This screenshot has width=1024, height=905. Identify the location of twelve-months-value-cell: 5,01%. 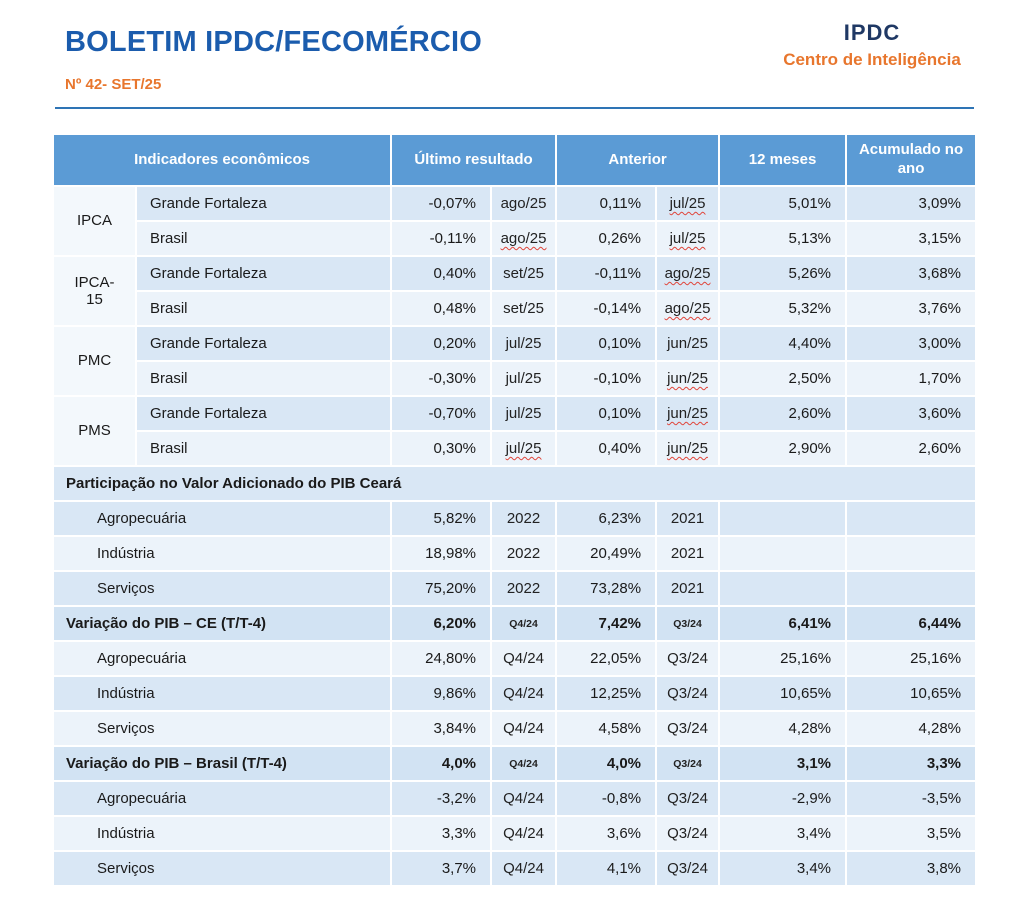
(783, 203).